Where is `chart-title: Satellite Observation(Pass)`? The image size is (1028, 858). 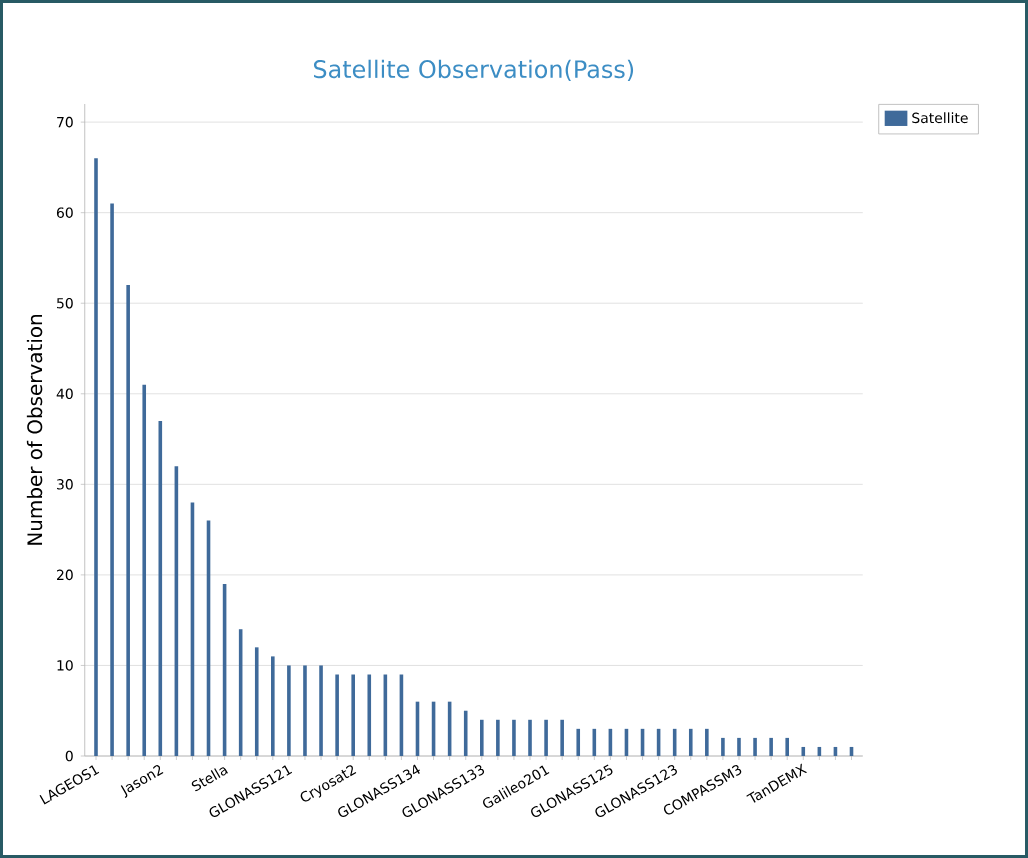
chart-title: Satellite Observation(Pass) is located at coordinates (473, 70).